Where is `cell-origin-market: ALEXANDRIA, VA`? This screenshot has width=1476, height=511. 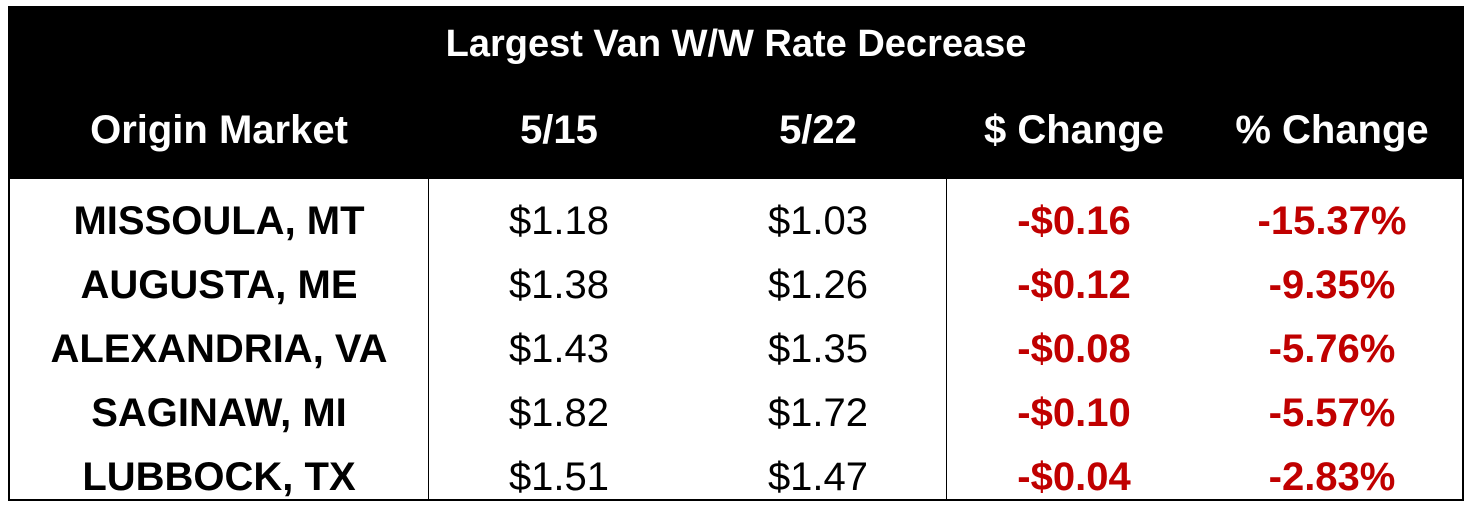 cell-origin-market: ALEXANDRIA, VA is located at coordinates (219, 349).